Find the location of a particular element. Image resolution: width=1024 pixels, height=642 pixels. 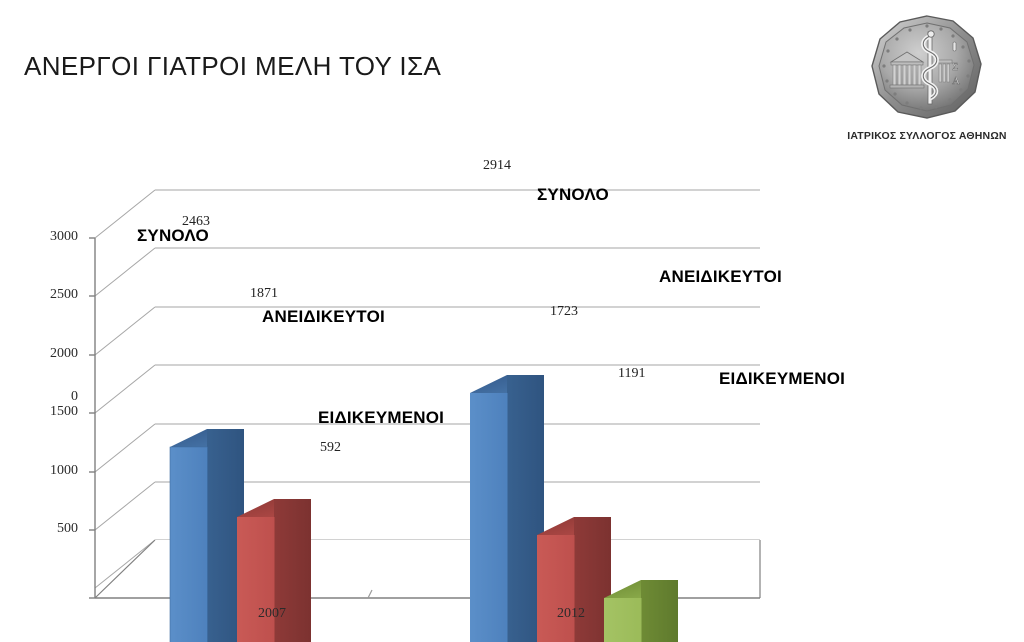

bar-2007-aneidikeytoi is located at coordinates (274, 570).